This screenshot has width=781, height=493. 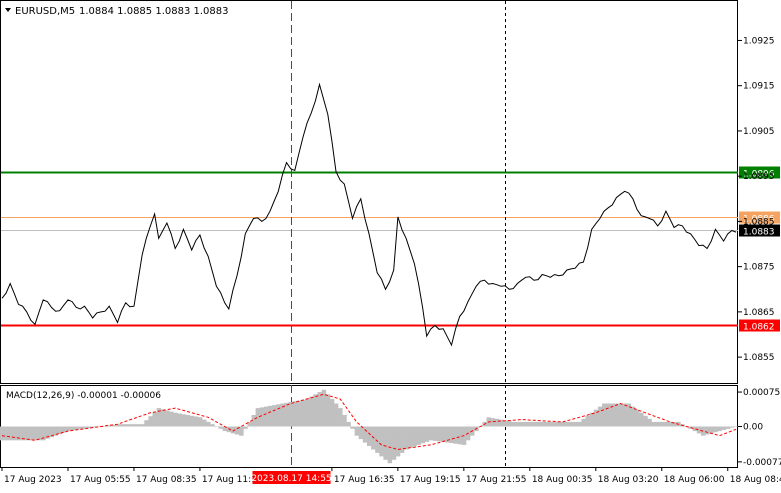 I want to click on time-axis-label: 17 Aug 05:55, so click(x=100, y=480).